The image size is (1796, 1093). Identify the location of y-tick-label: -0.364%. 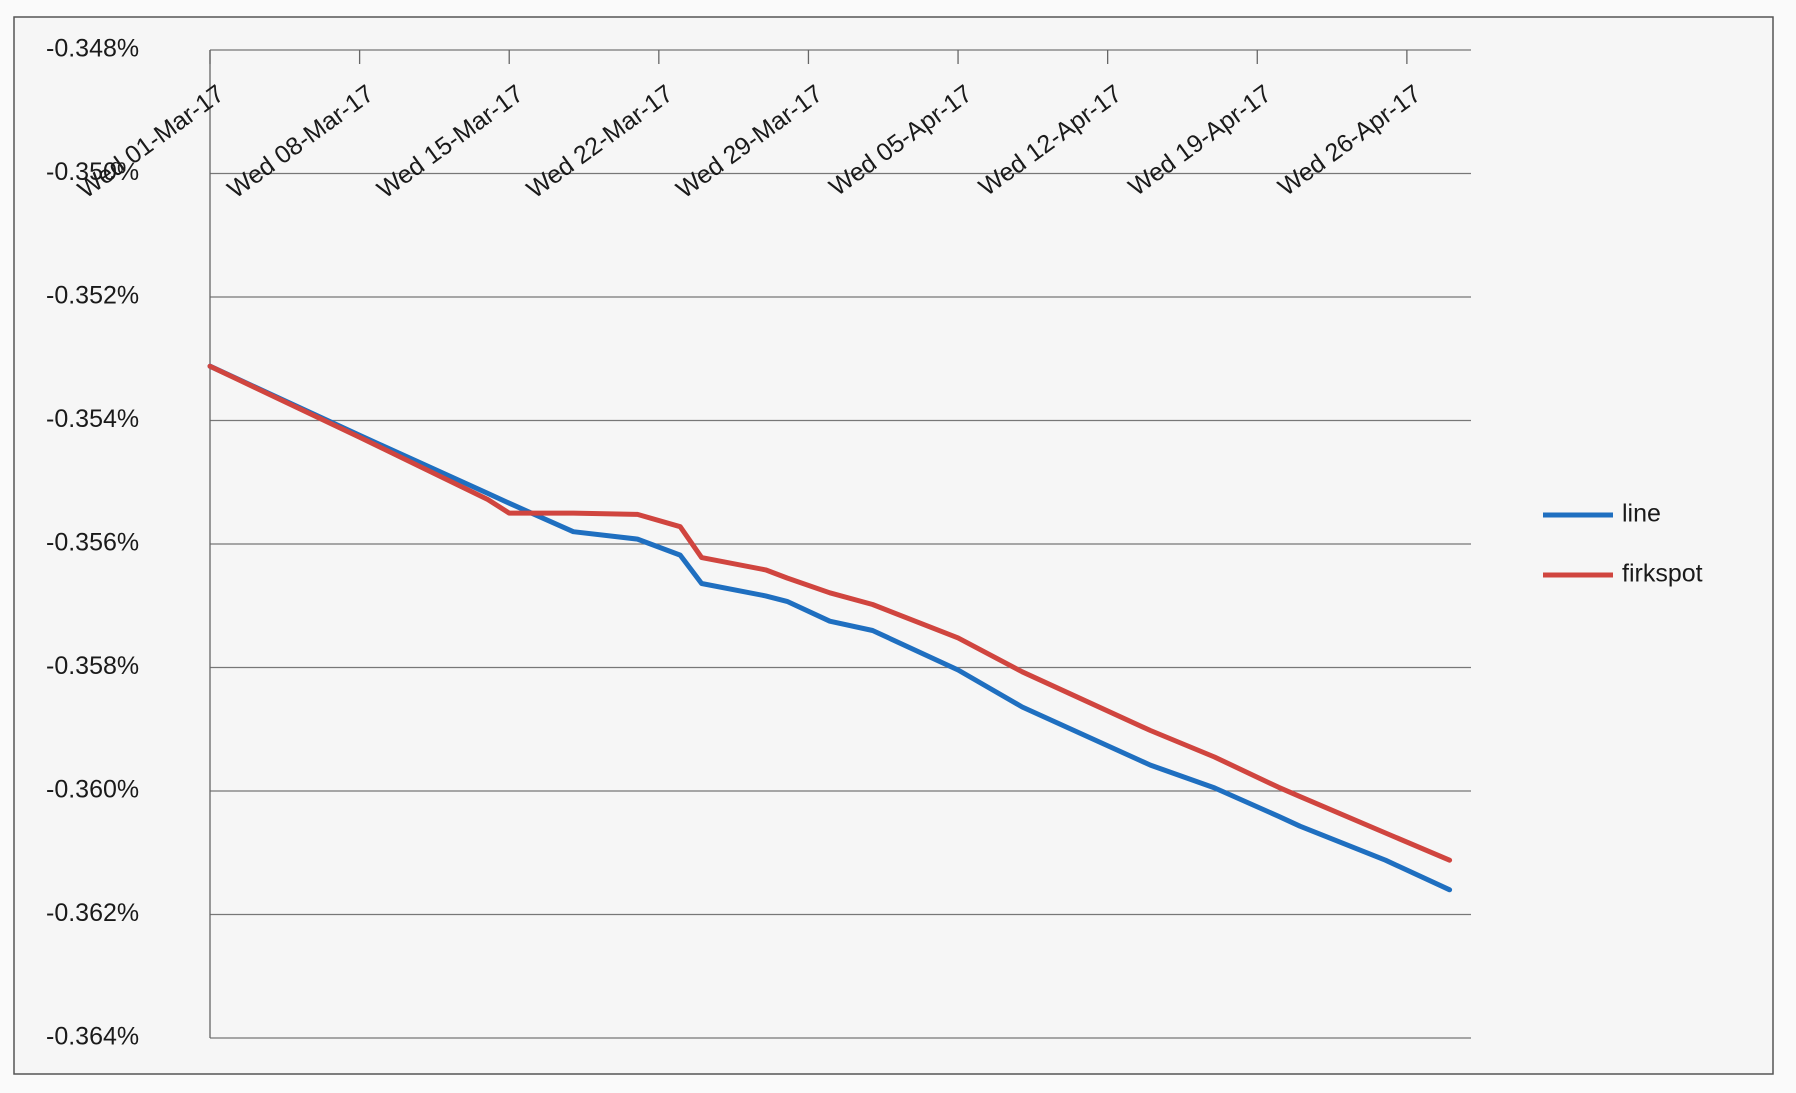
(92, 1037).